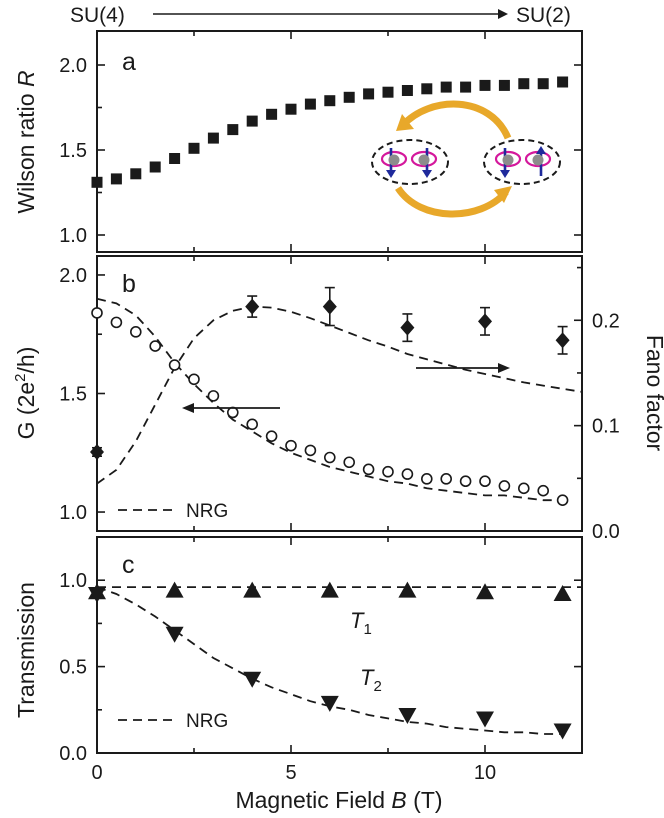  Describe the element at coordinates (25, 393) in the screenshot. I see `panel-b-ylabel: G (2e2/h)` at that location.